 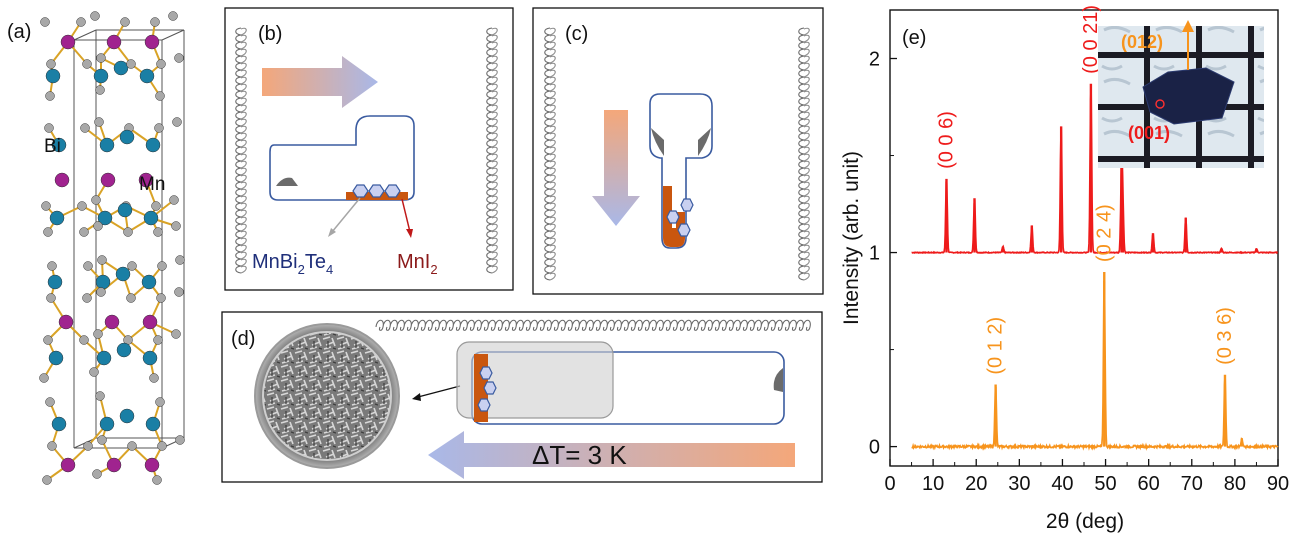 I want to click on x-tick-label: 60, so click(x=1149, y=484).